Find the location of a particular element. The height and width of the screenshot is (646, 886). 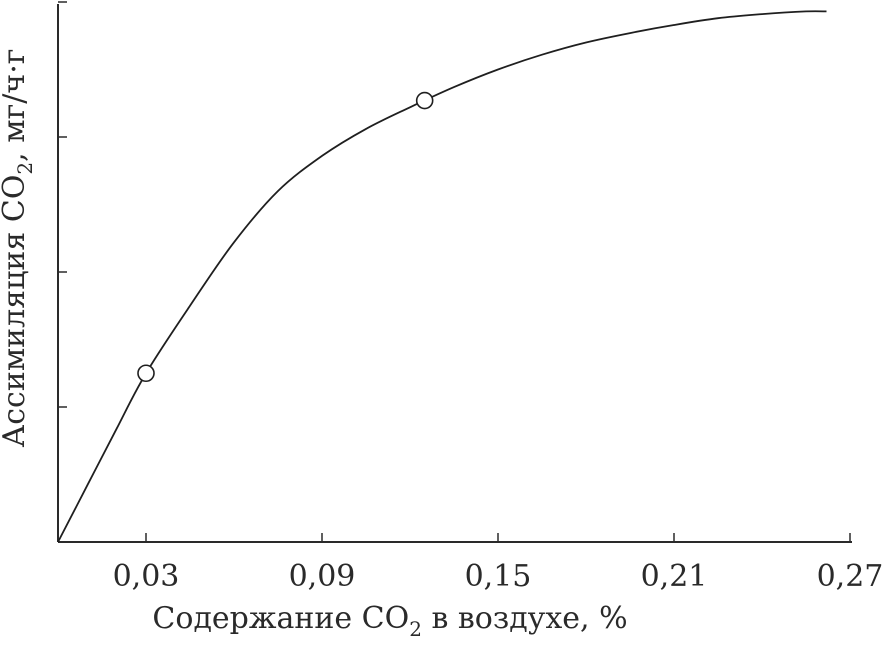

x-tick-label: 0,09 is located at coordinates (322, 576).